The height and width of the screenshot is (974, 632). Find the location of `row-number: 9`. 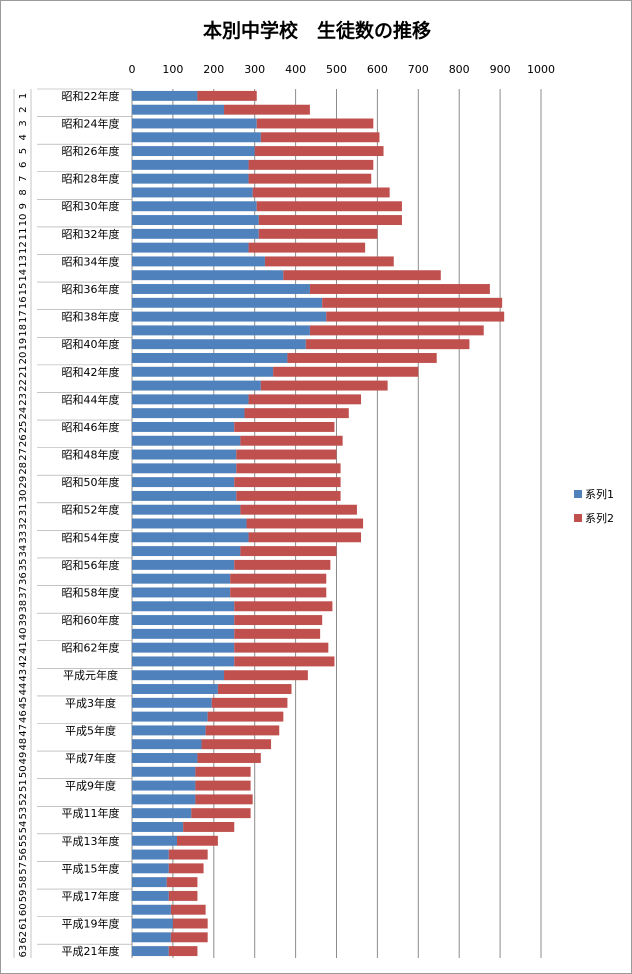

row-number: 9 is located at coordinates (23, 206).